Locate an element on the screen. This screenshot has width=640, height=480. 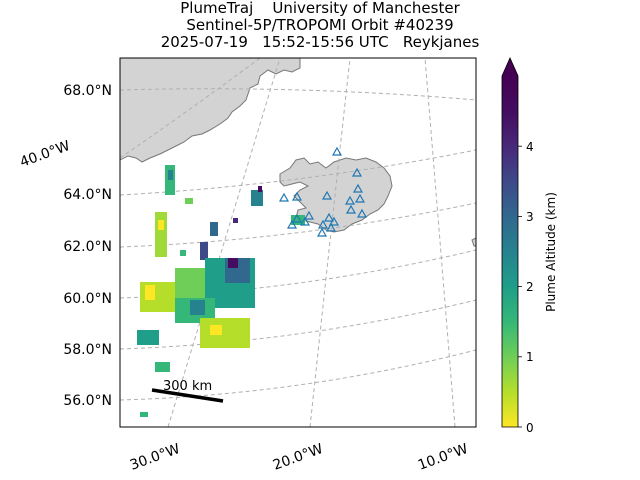
lat-label-62: 62.0°N is located at coordinates (87, 247).